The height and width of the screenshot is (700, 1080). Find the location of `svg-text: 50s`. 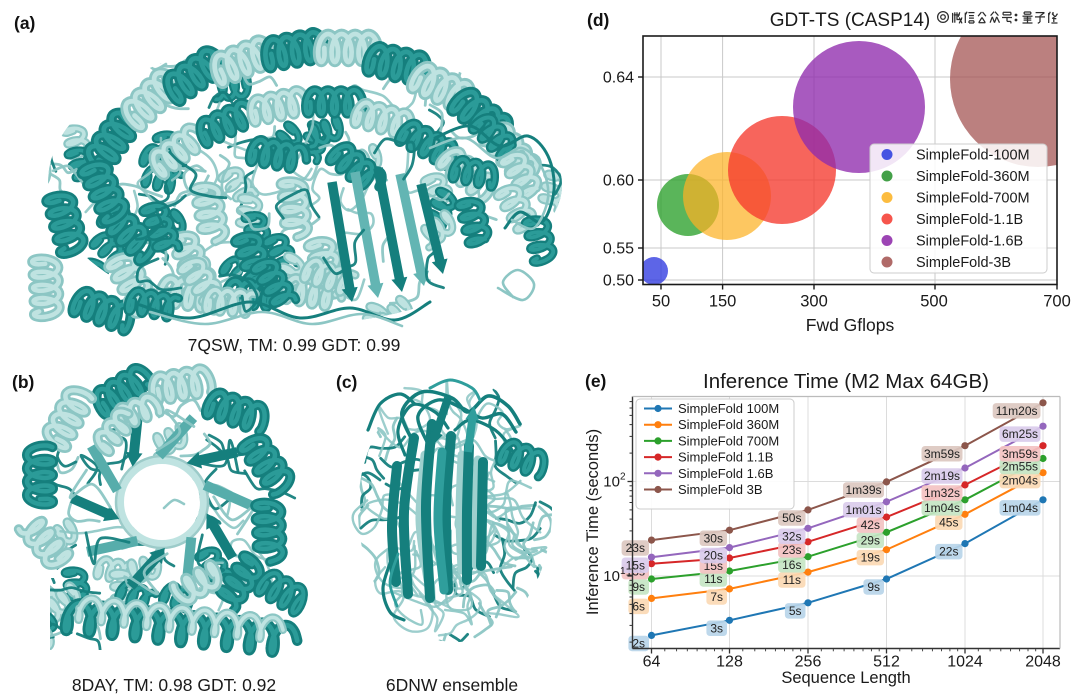

svg-text: 50s is located at coordinates (791, 518).